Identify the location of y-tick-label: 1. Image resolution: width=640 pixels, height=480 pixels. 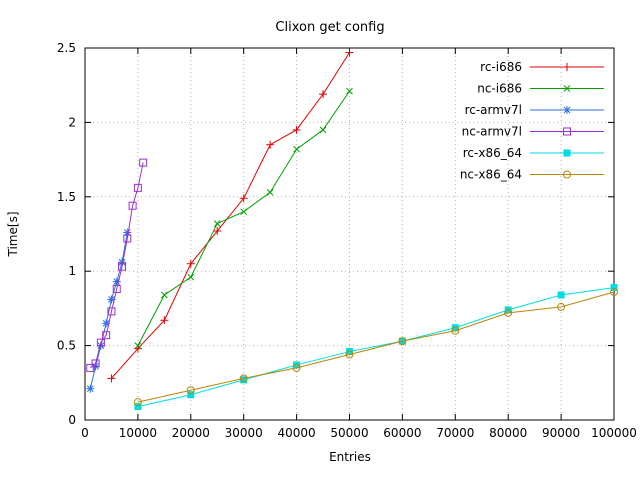
(72, 271).